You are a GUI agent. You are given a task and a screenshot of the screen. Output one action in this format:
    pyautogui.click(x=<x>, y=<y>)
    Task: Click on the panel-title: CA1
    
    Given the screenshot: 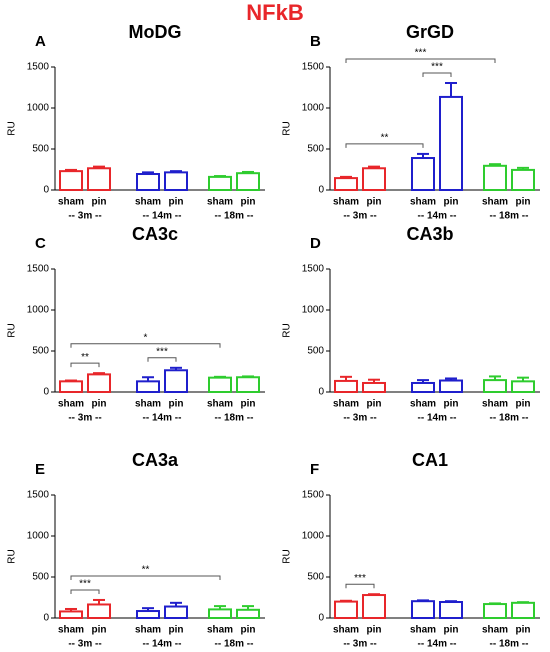 What is the action you would take?
    pyautogui.click(x=430, y=460)
    